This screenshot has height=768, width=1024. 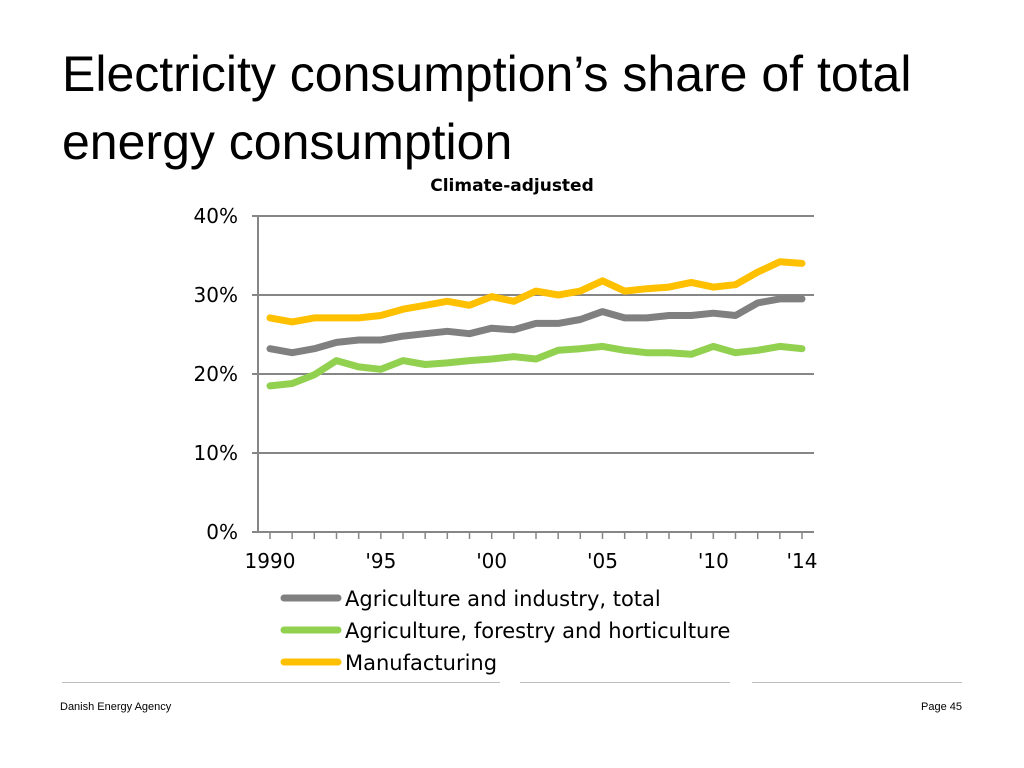 I want to click on series-line-agriculture-forestry-horticulture, so click(x=536, y=366).